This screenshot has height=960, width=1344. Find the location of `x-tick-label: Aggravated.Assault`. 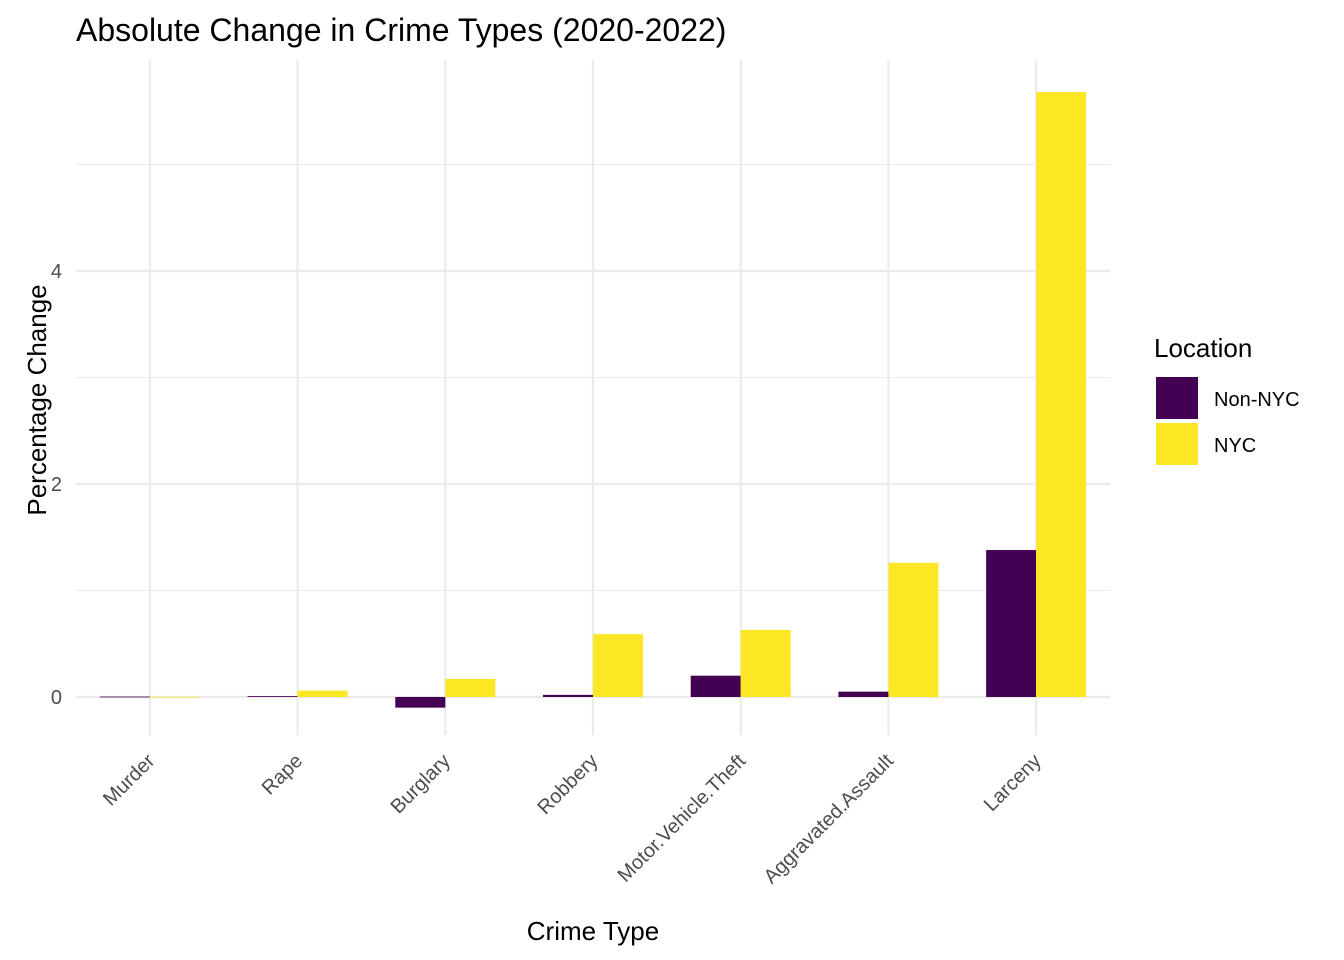

x-tick-label: Aggravated.Assault is located at coordinates (829, 819).